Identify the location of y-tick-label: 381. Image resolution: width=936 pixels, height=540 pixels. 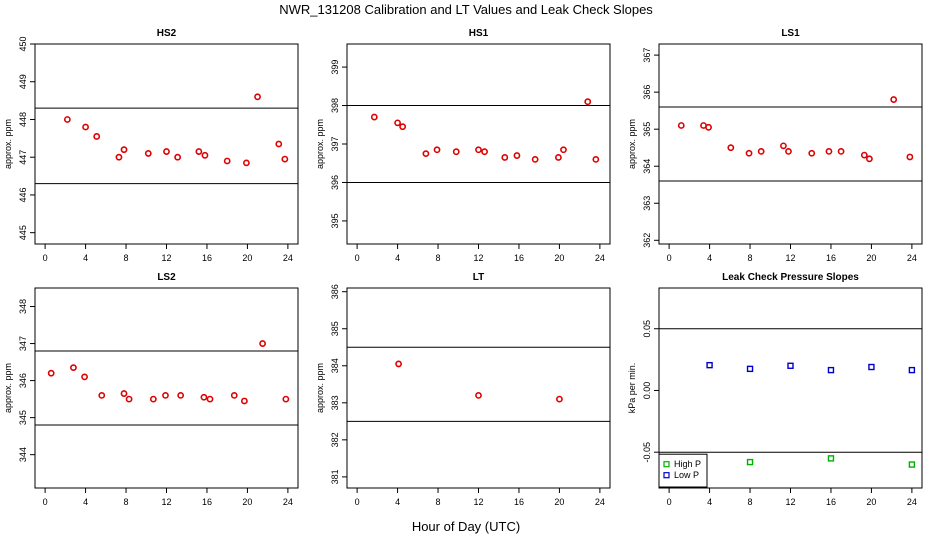
(335, 476).